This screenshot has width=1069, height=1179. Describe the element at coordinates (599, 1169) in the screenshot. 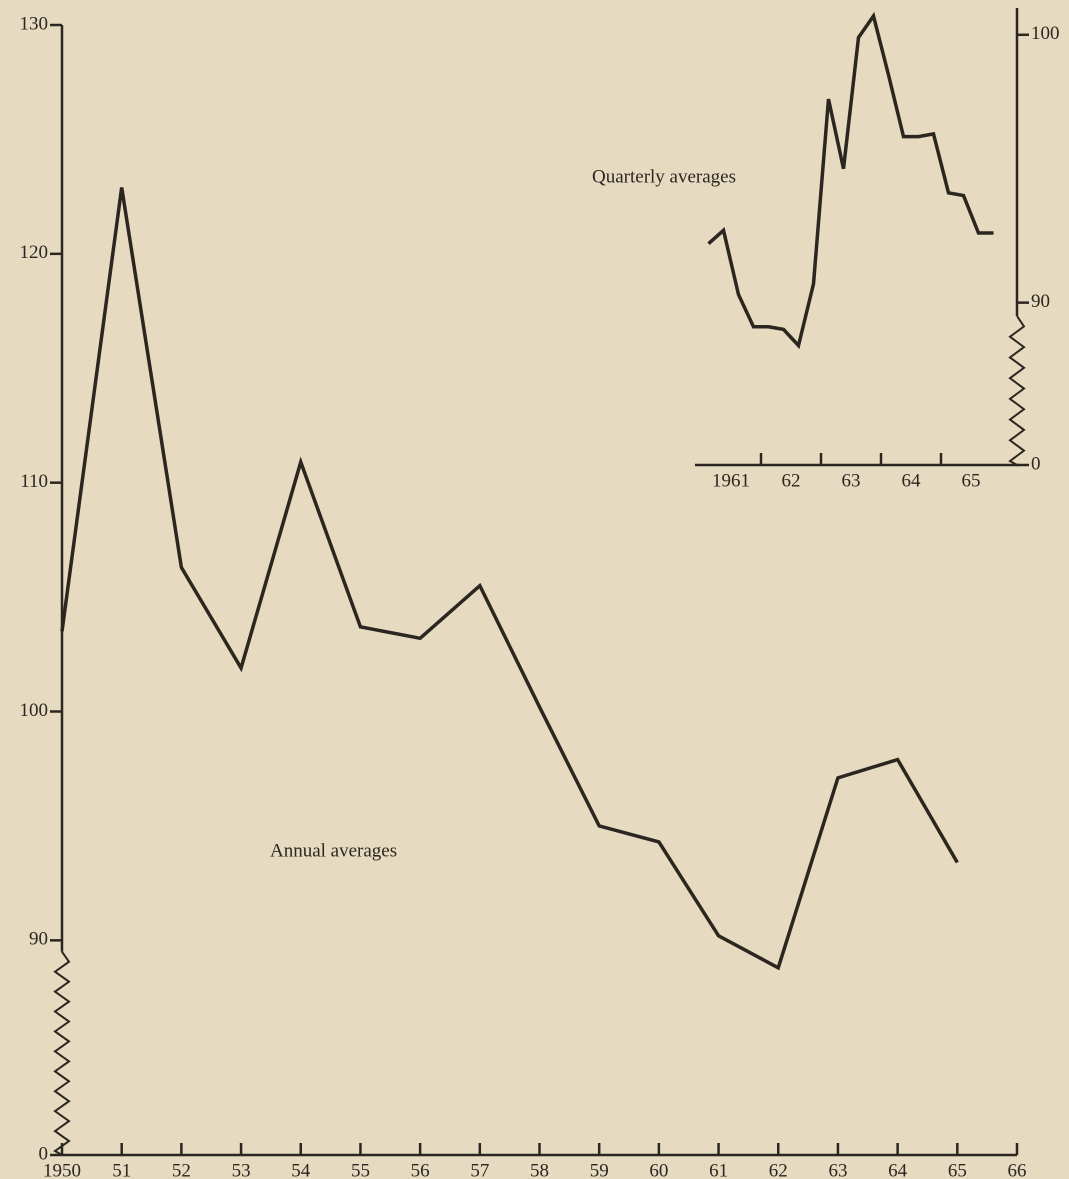

I see `x-tick-label: 59` at that location.